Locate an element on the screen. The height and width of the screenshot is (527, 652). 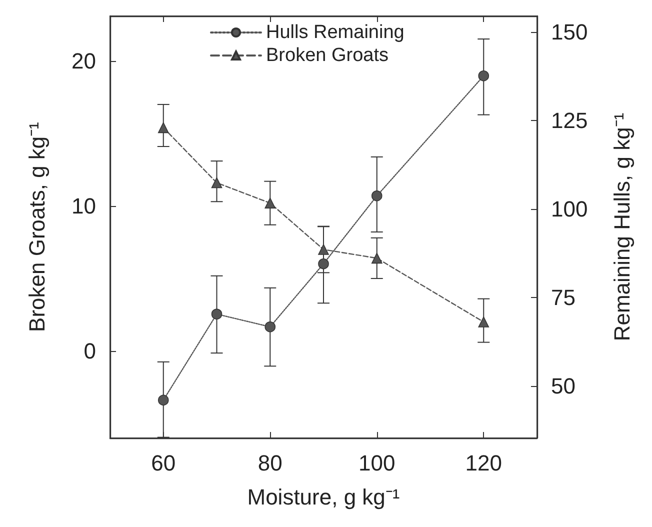
x-tick-label: 100 is located at coordinates (377, 463).